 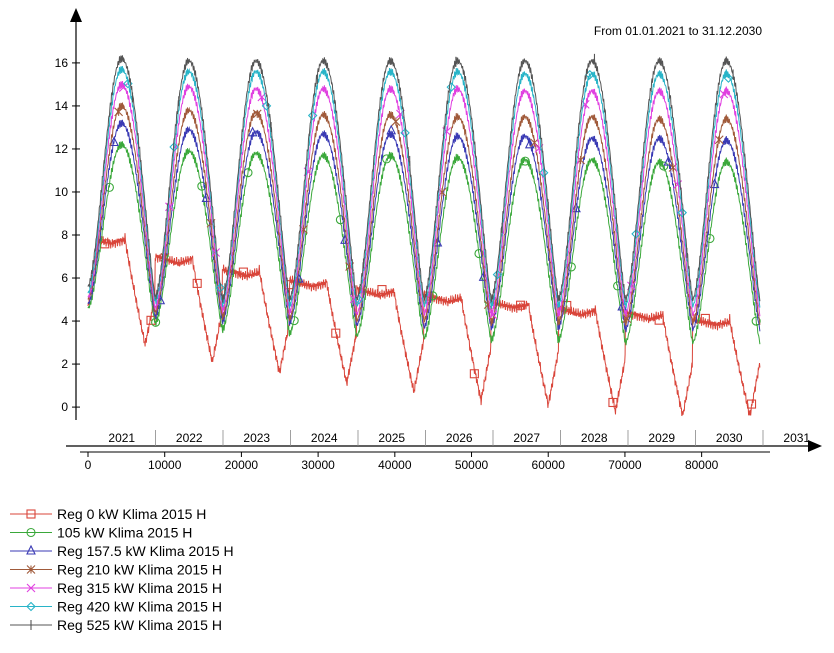 What do you see at coordinates (318, 465) in the screenshot?
I see `x-tick-label: 30000` at bounding box center [318, 465].